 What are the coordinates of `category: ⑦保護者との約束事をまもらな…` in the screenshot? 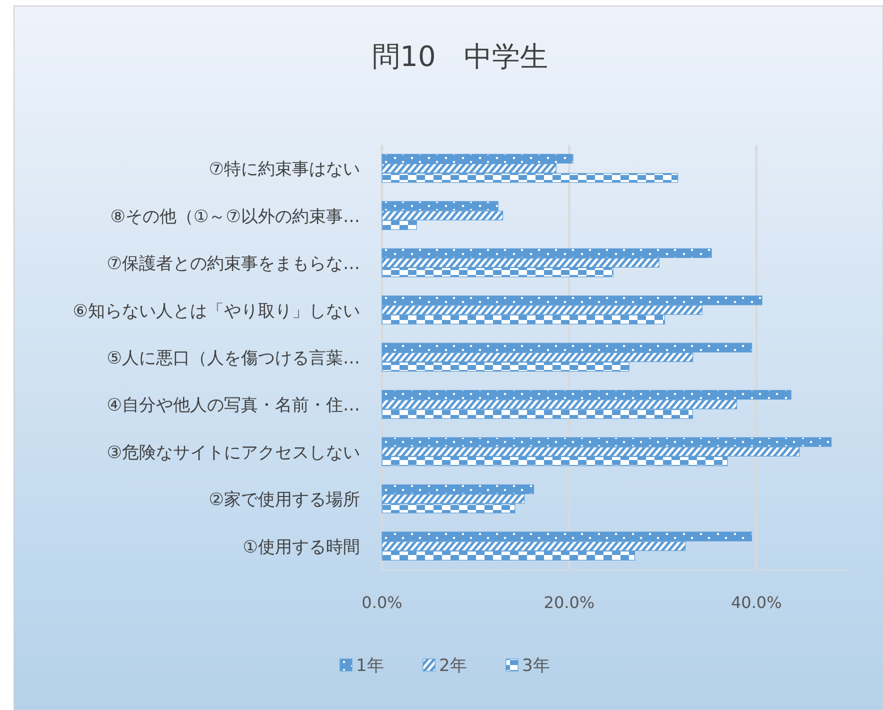 It's located at (233, 264).